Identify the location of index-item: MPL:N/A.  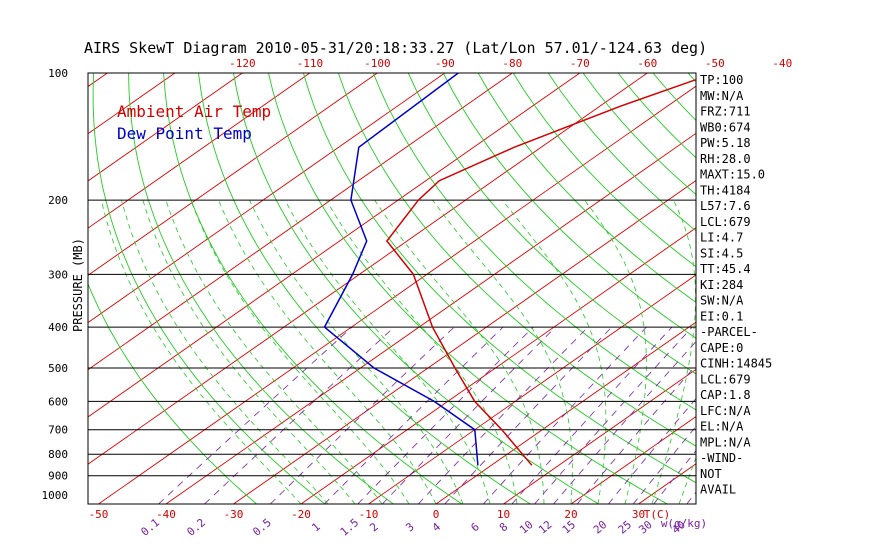
(725, 442).